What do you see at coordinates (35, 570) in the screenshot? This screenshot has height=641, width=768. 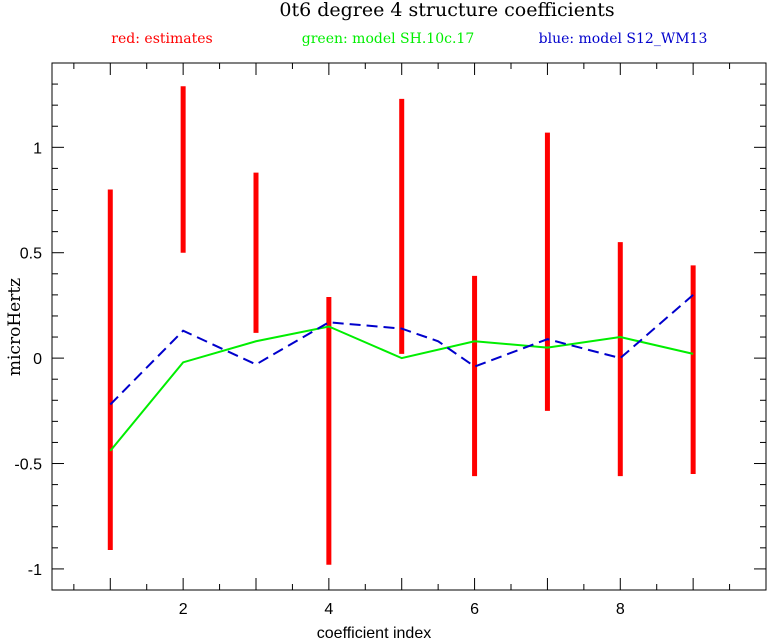 I see `y-tick-label: -1` at bounding box center [35, 570].